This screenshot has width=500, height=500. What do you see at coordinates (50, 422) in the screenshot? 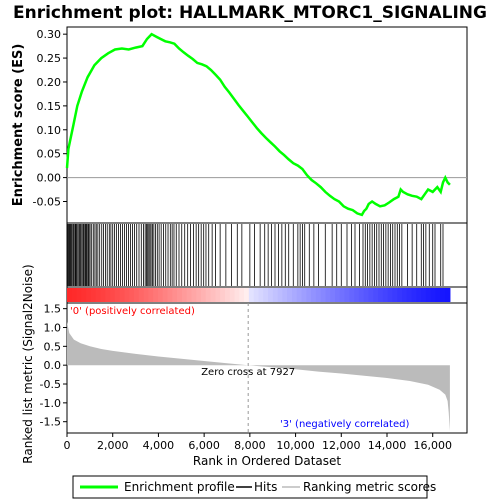
I see `metric-y-tick-label: -1.5` at bounding box center [50, 422].